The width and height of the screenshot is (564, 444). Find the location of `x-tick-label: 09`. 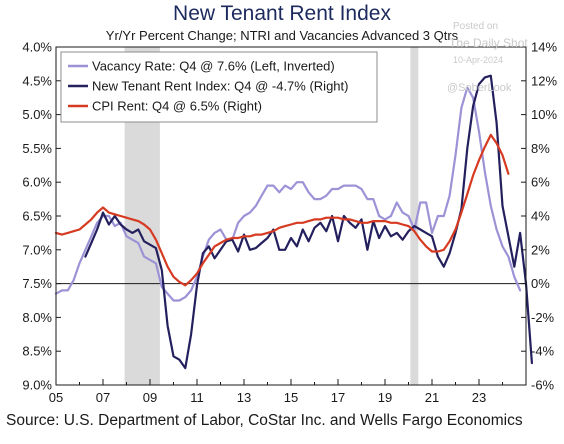

x-tick-label: 09 is located at coordinates (150, 397).